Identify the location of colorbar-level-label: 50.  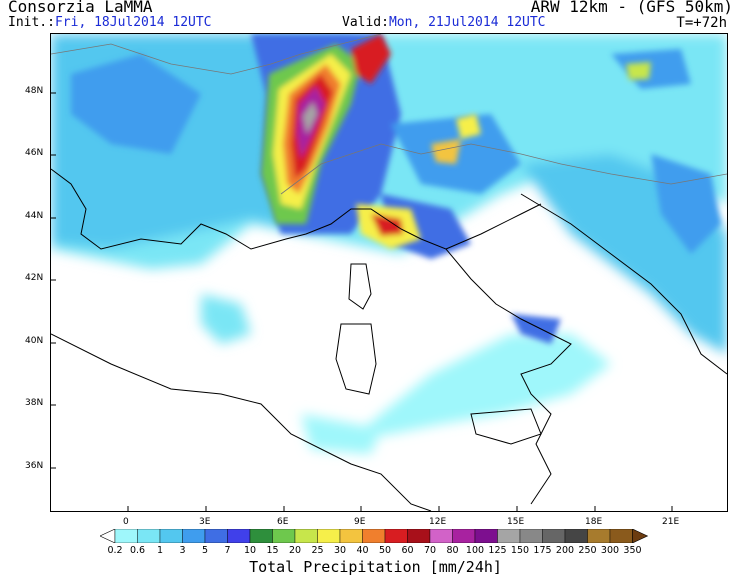
(385, 550).